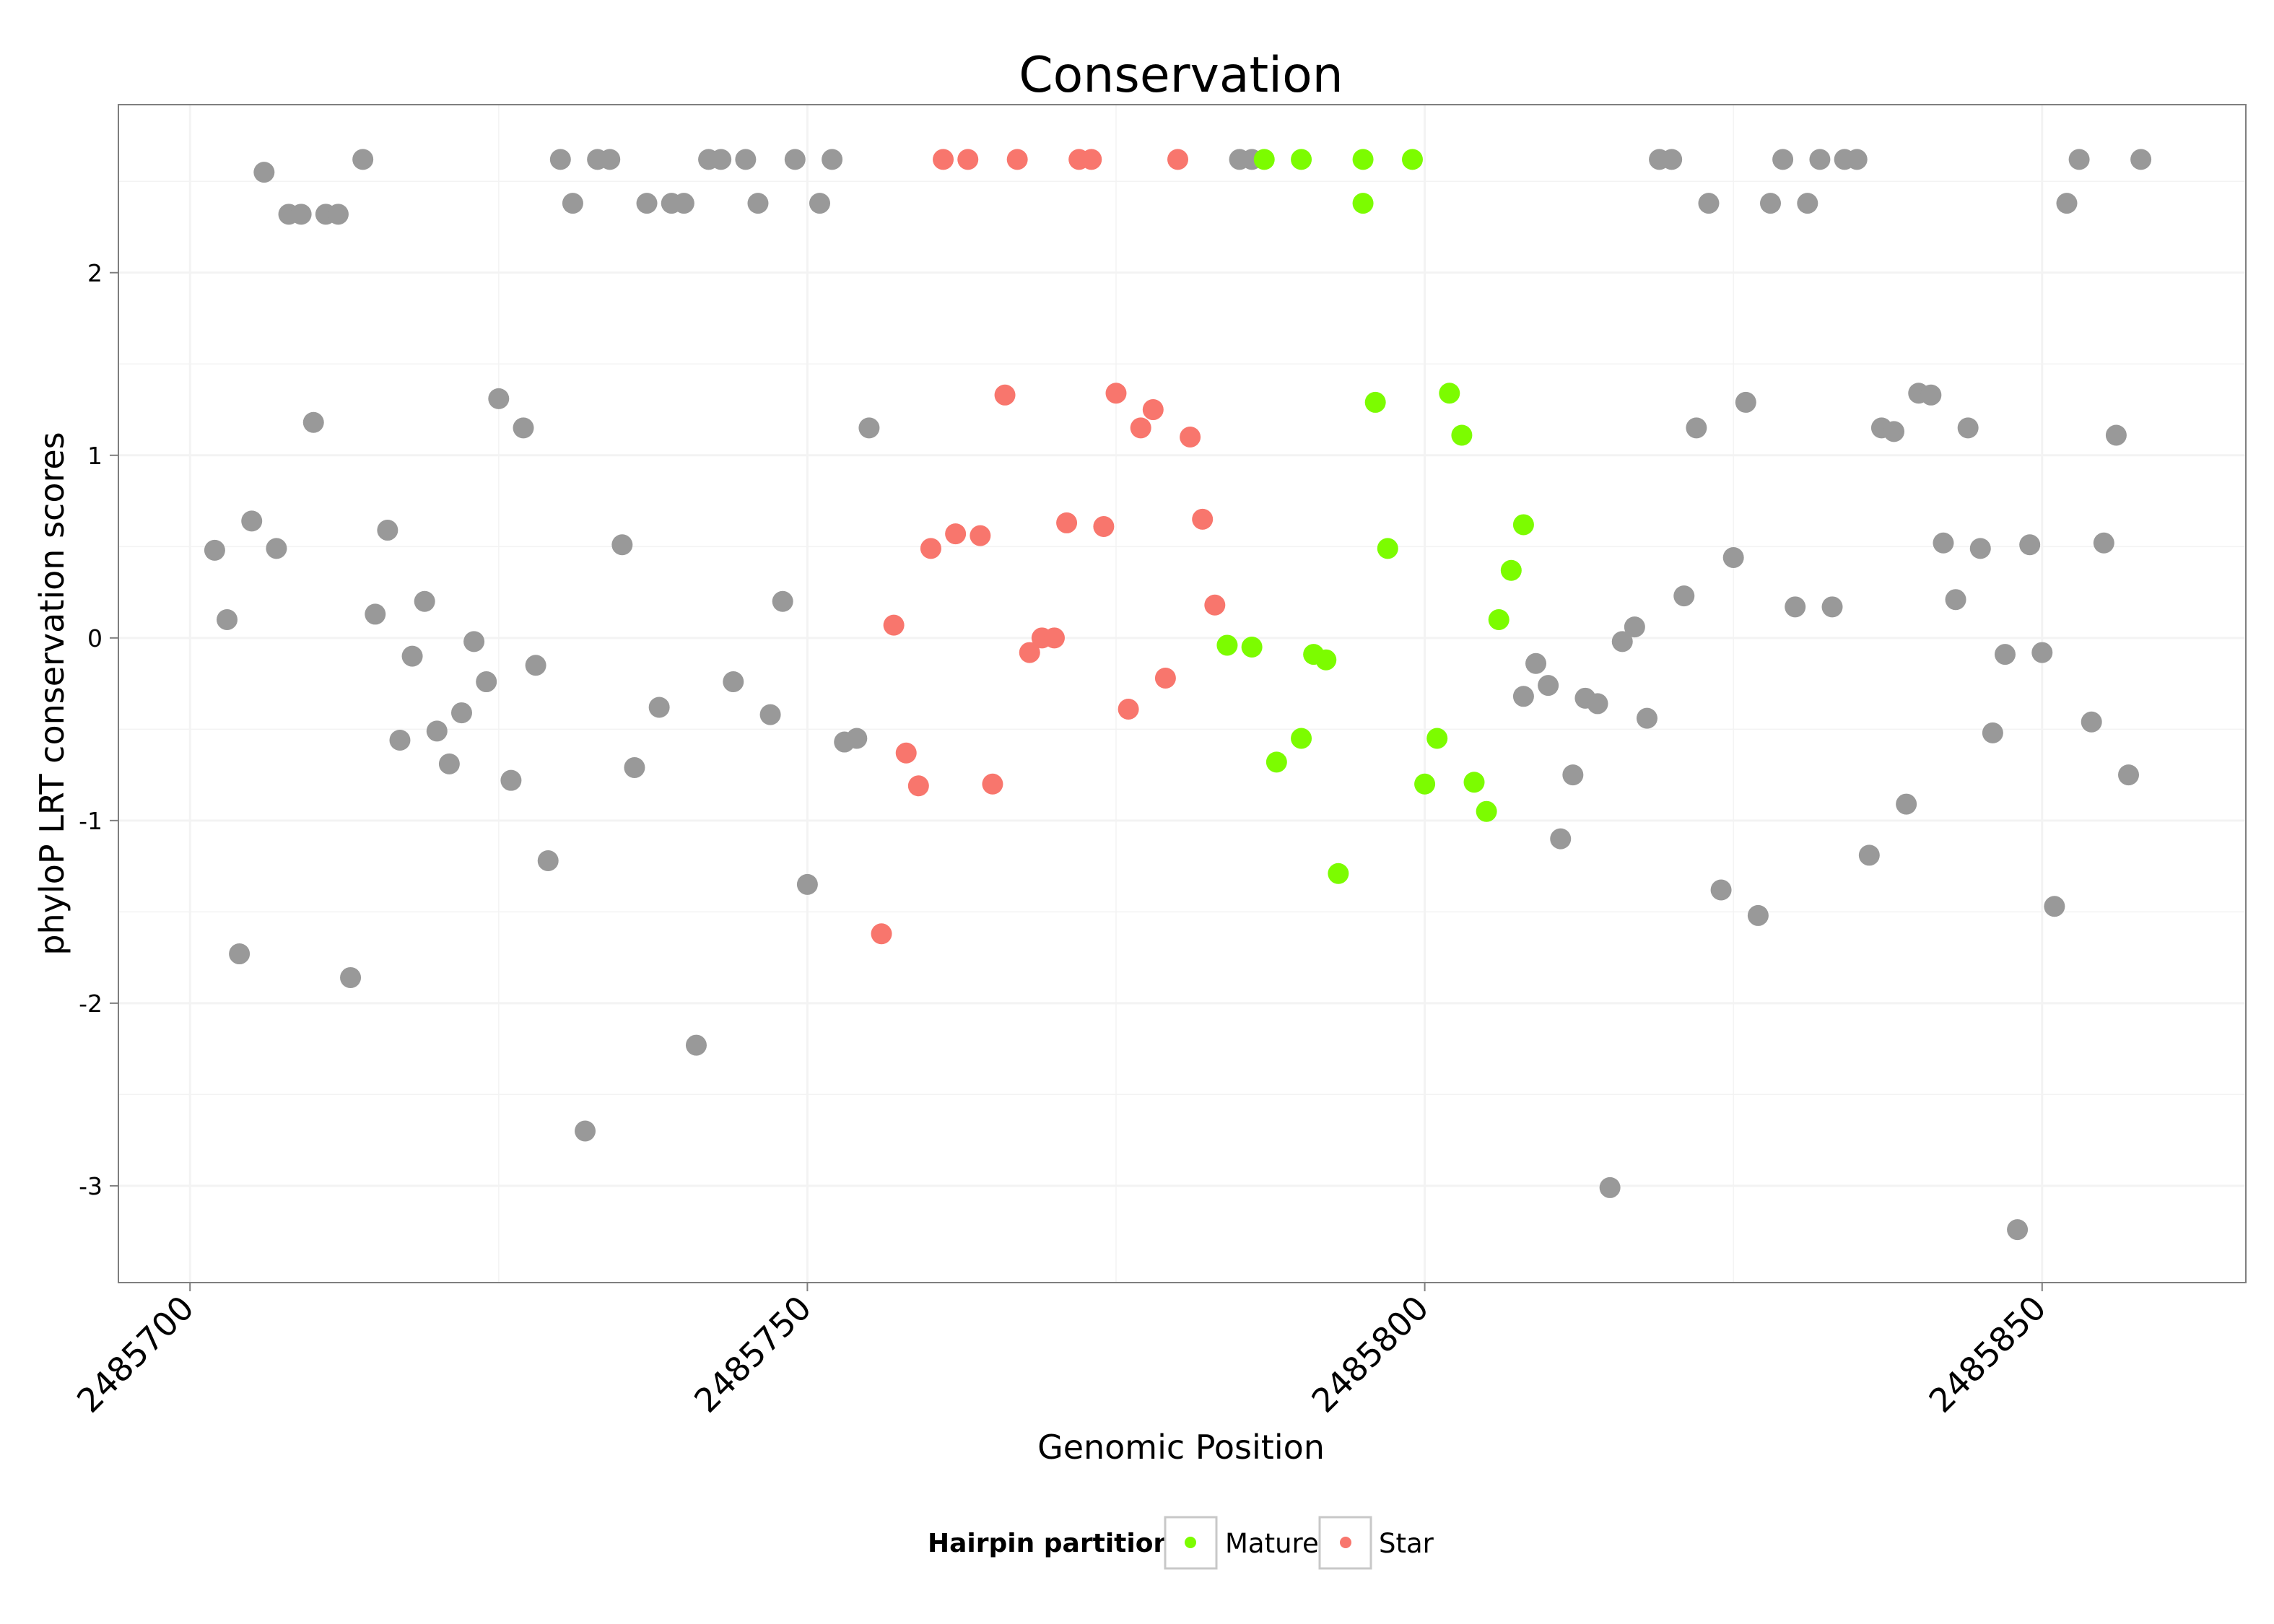  I want to click on y-tick-label: -3, so click(91, 1186).